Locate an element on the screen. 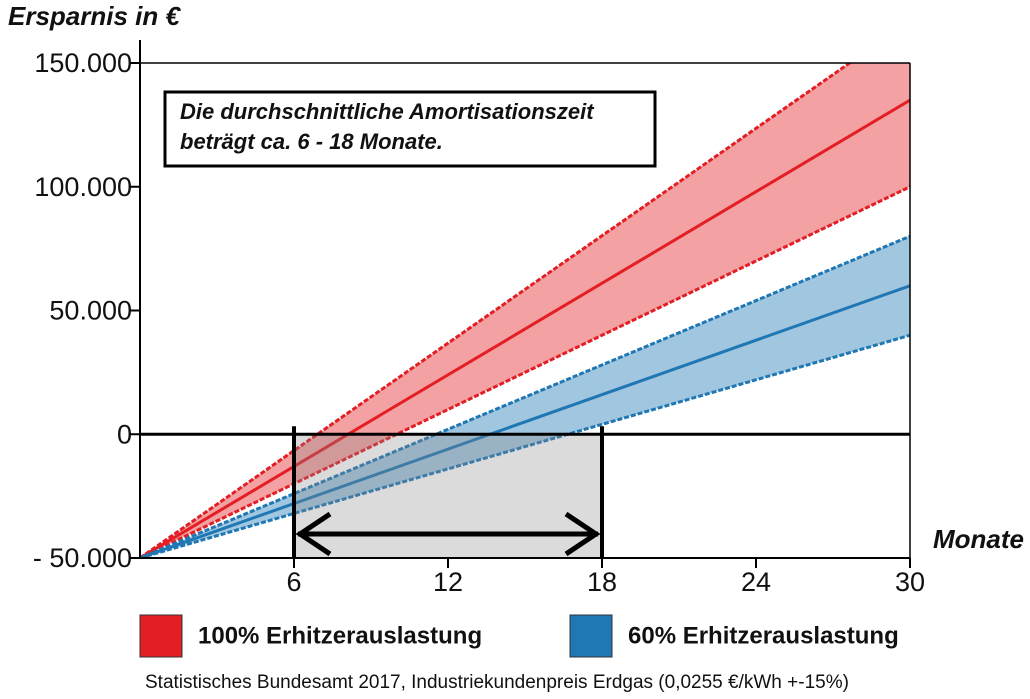 This screenshot has width=1030, height=699. x-tick-label: 6 is located at coordinates (293, 582).